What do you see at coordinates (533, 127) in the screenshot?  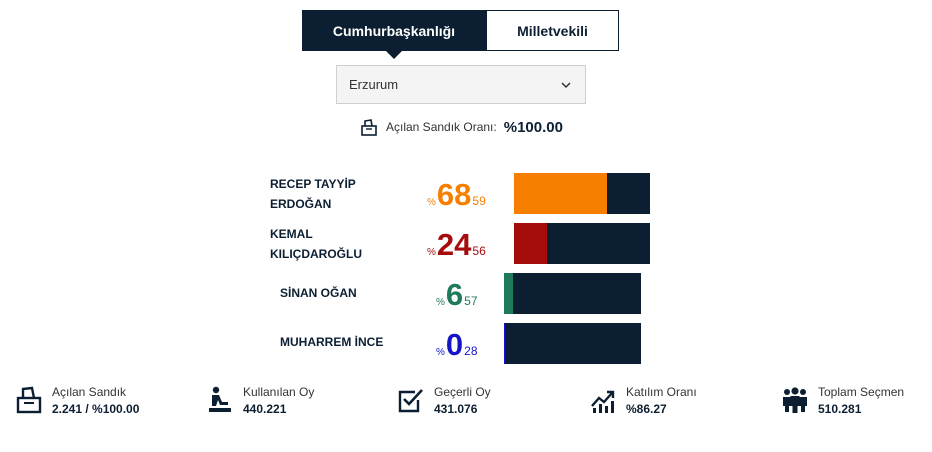 I see `opened-ballot-ratio-value: %100.00` at bounding box center [533, 127].